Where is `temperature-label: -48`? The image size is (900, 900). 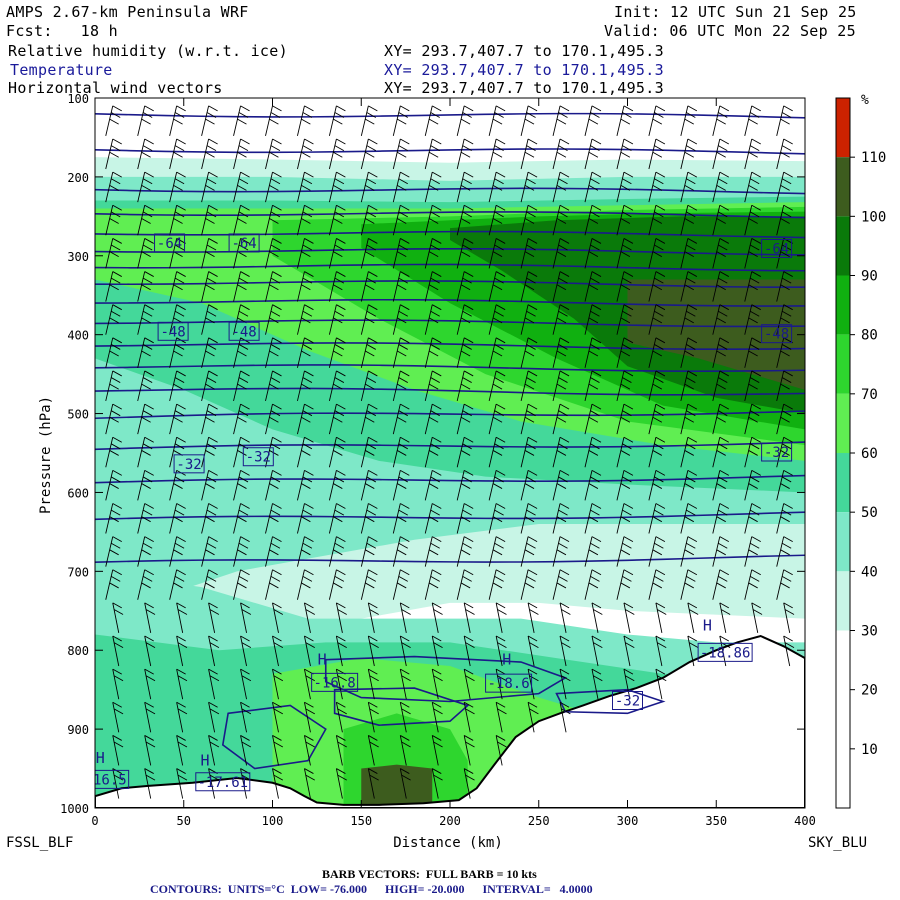 temperature-label: -48 is located at coordinates (243, 332).